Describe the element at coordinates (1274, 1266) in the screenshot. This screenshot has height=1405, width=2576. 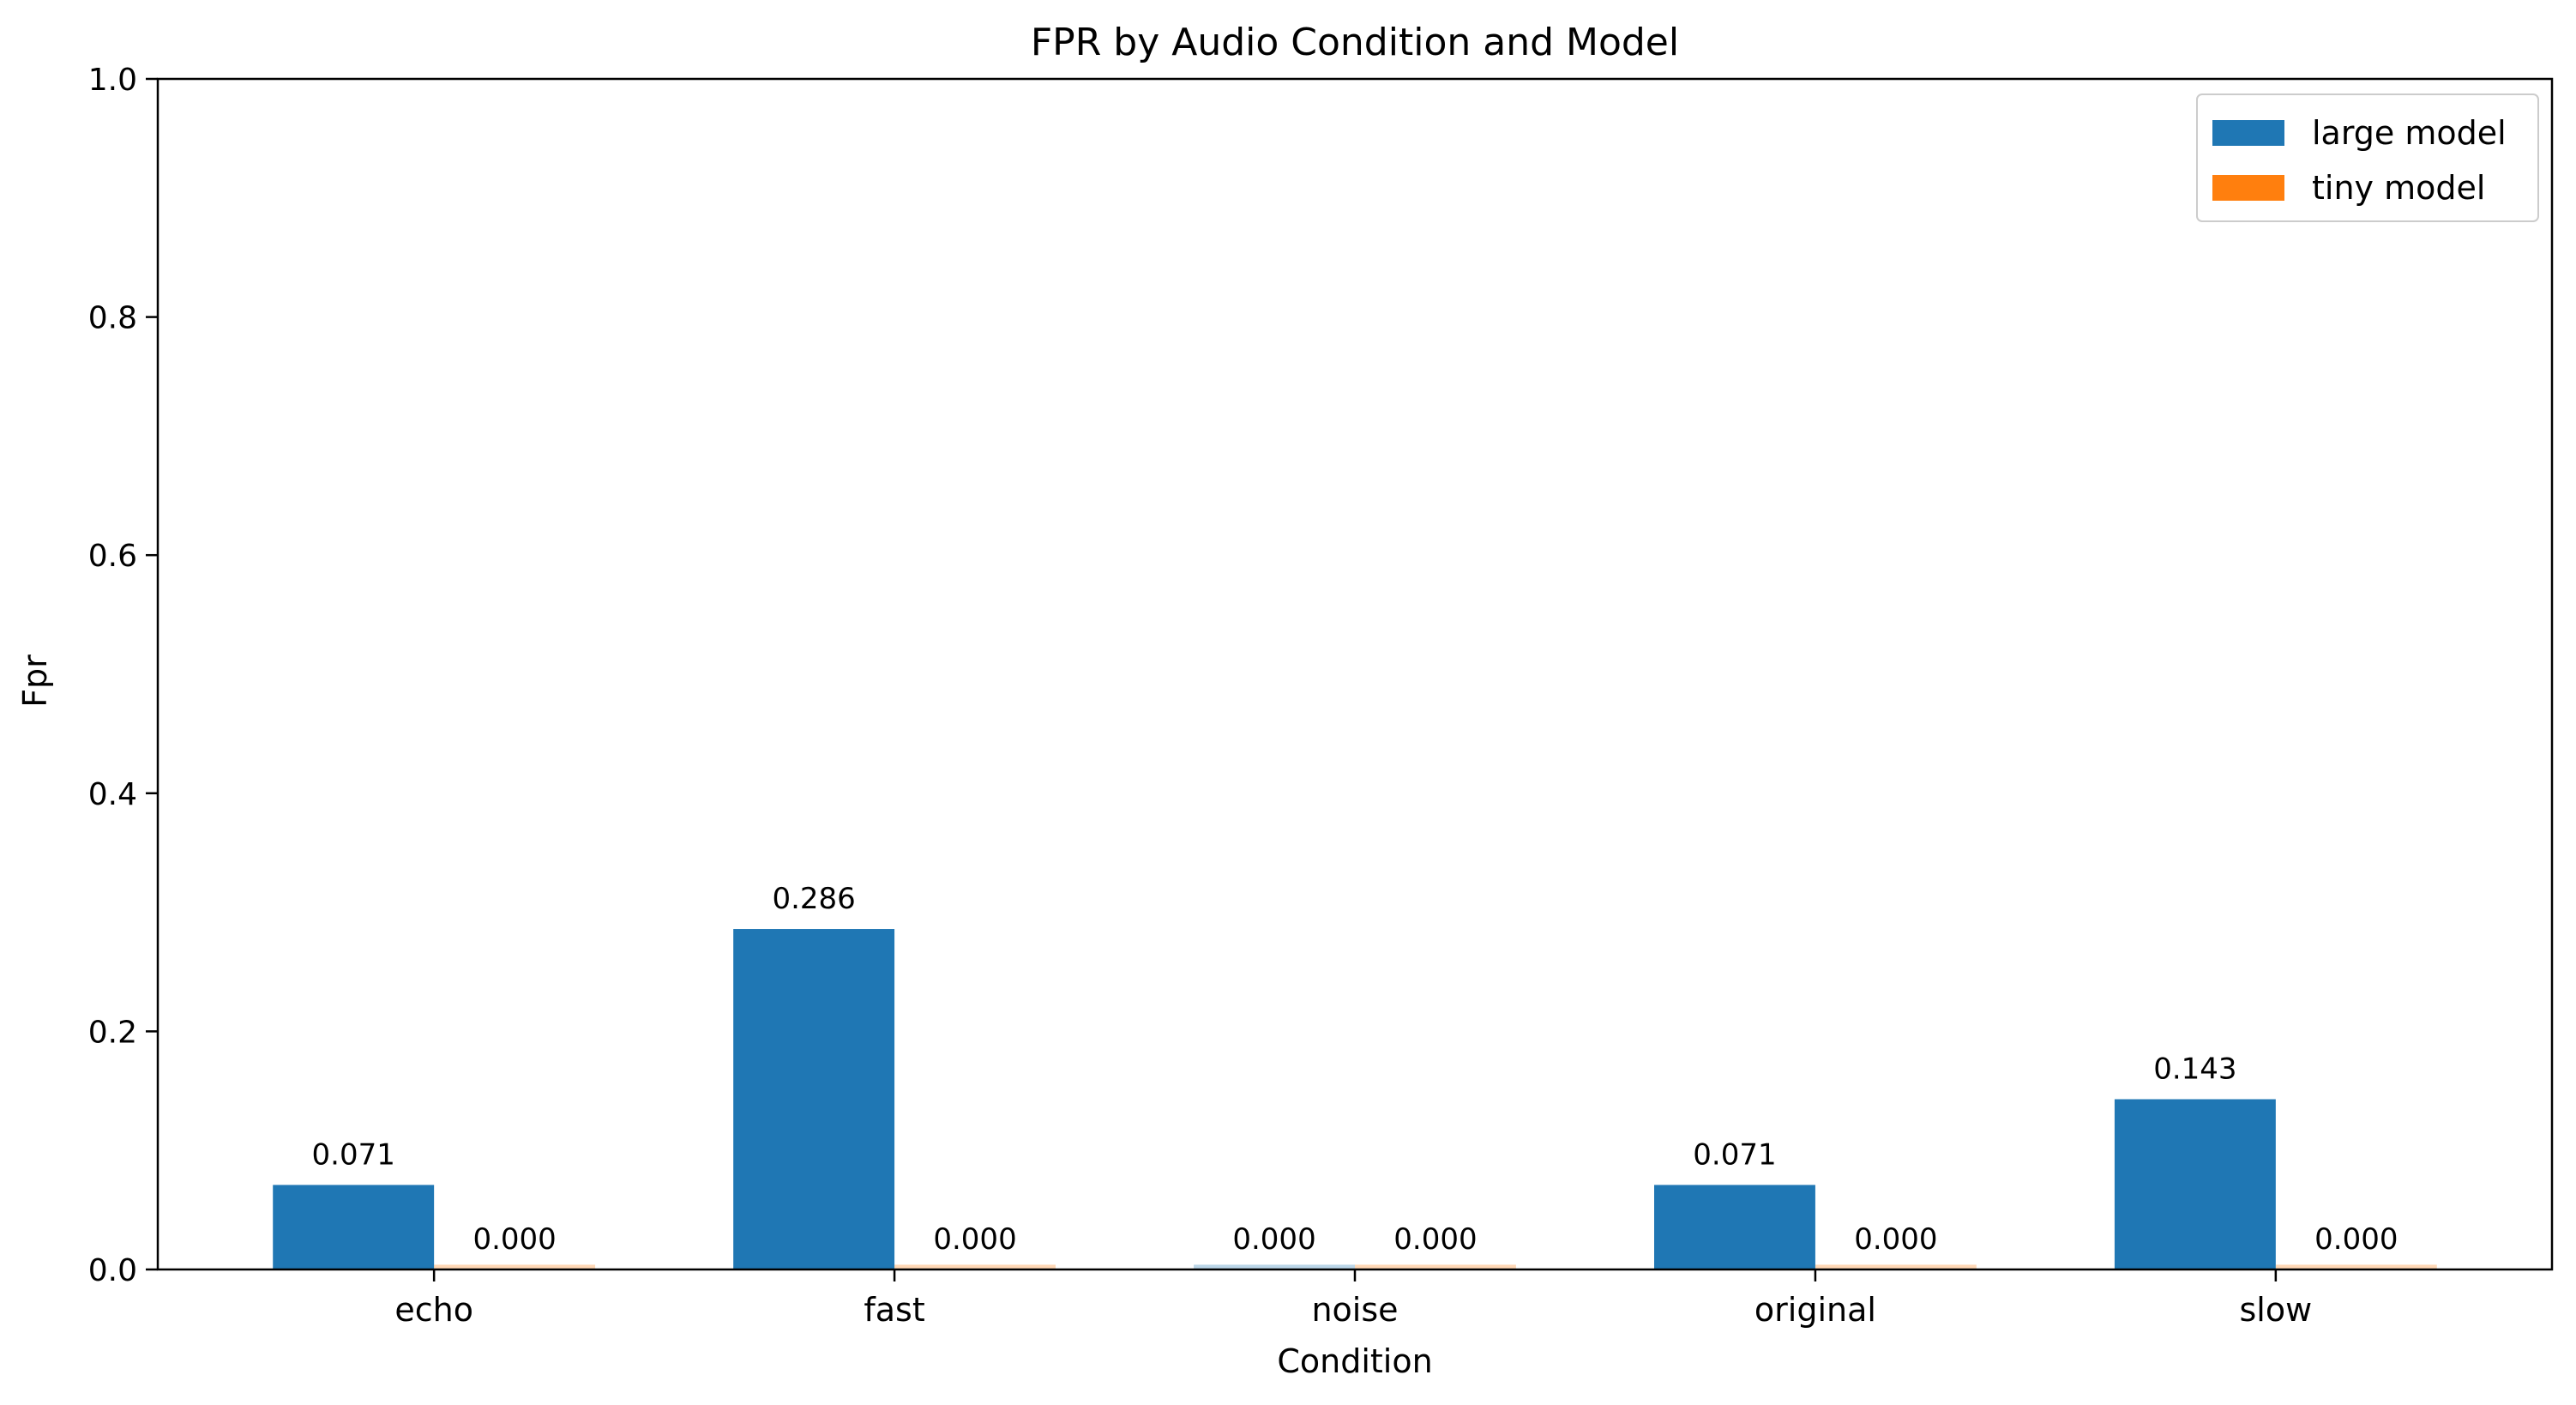
I see `bar-large-model-noise` at that location.